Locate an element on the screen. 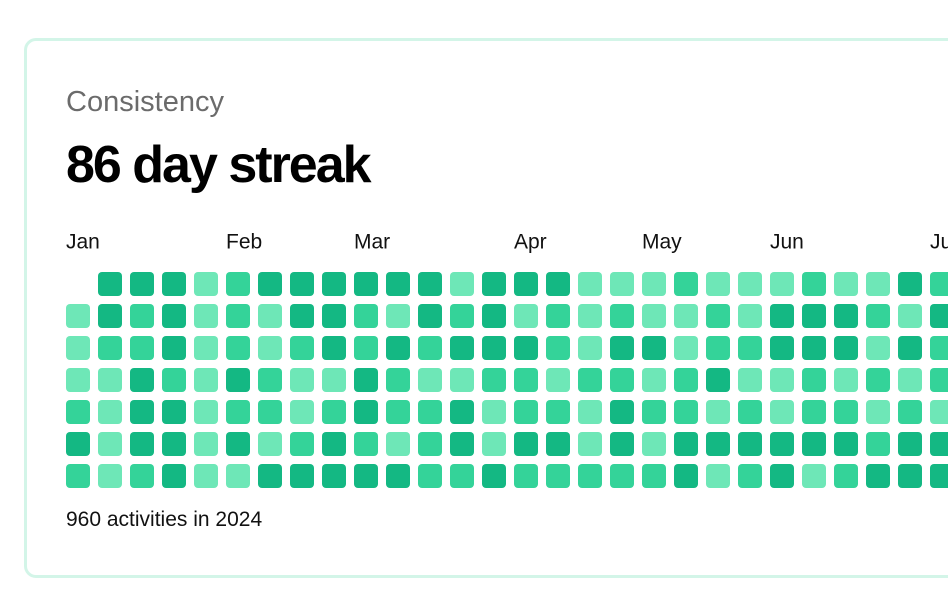  month-label: Mar is located at coordinates (372, 242).